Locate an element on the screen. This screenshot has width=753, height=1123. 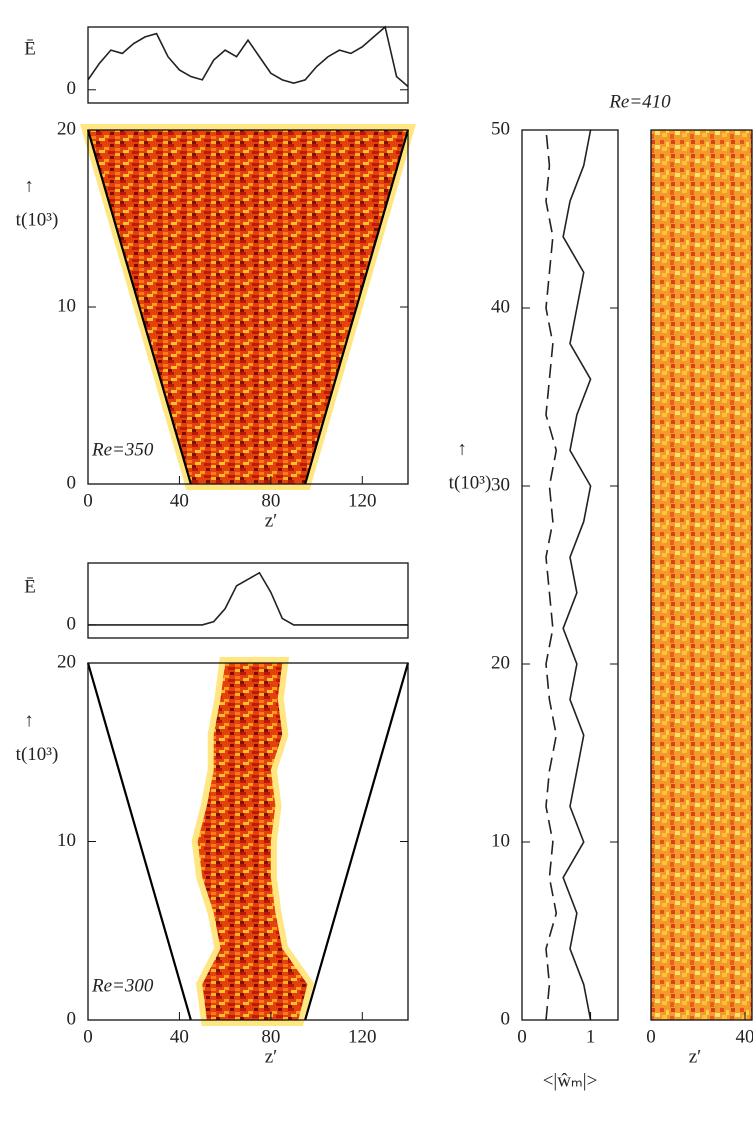
x-axis-label: <|ŵₘ|> is located at coordinates (570, 1080).